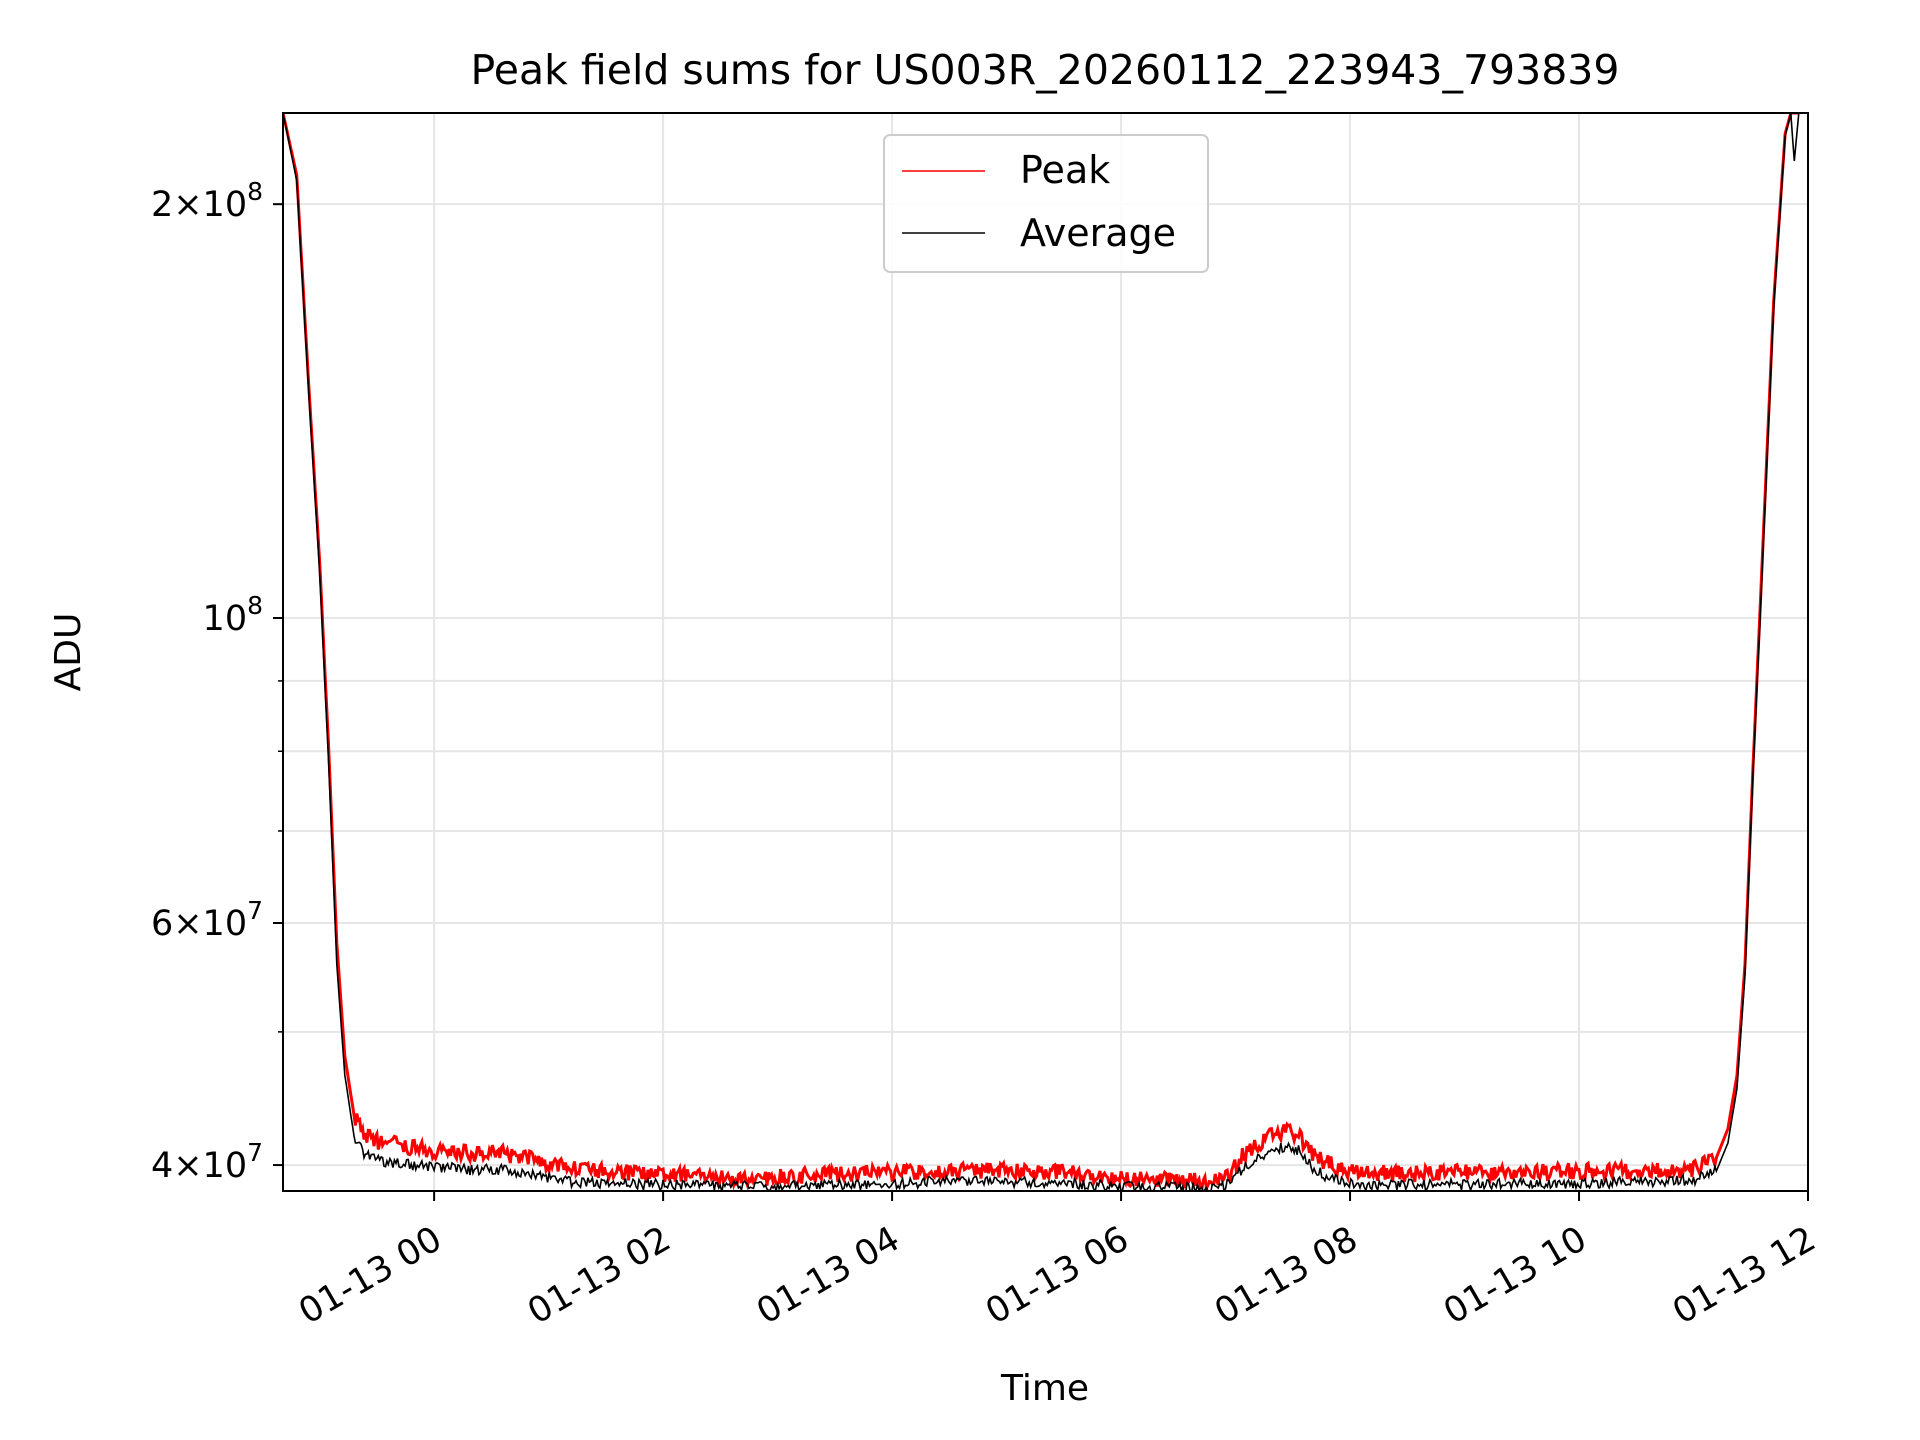 Image resolution: width=1920 pixels, height=1440 pixels. Describe the element at coordinates (207, 1162) in the screenshot. I see `y-tick-label: 4×107` at that location.